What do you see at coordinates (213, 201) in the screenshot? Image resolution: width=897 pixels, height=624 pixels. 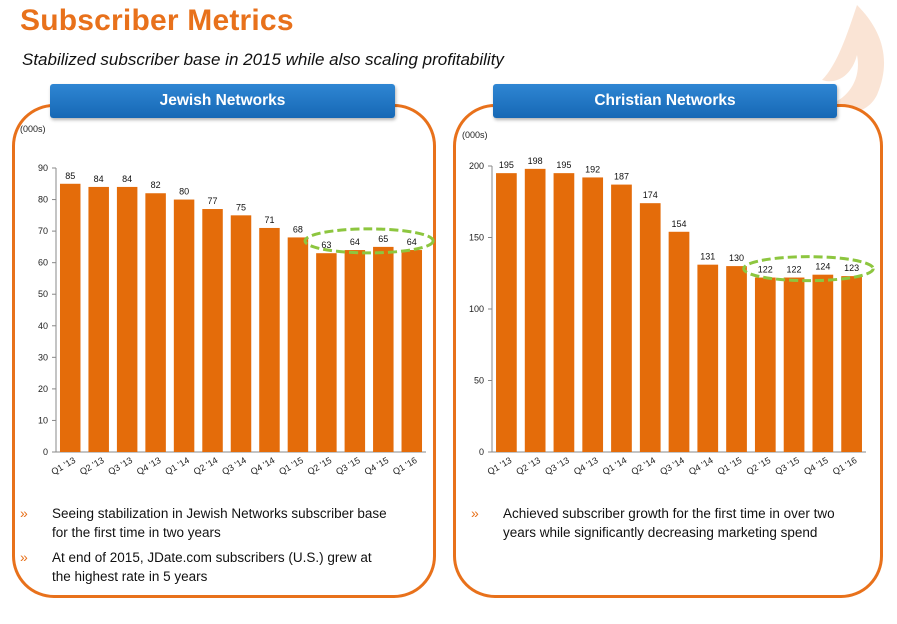 I see `bar-value-label: 77` at bounding box center [213, 201].